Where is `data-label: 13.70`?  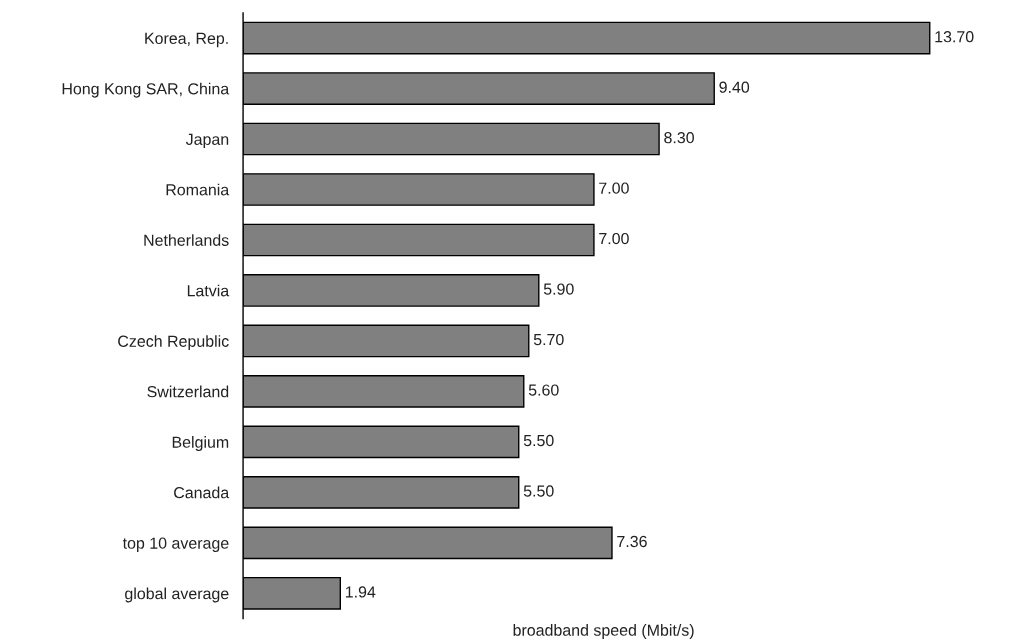 data-label: 13.70 is located at coordinates (954, 37).